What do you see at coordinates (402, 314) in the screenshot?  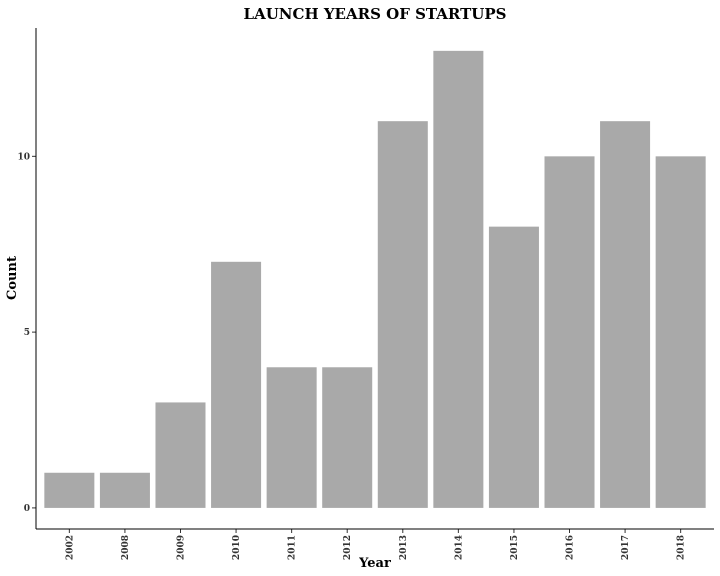 I see `bar-2013` at bounding box center [402, 314].